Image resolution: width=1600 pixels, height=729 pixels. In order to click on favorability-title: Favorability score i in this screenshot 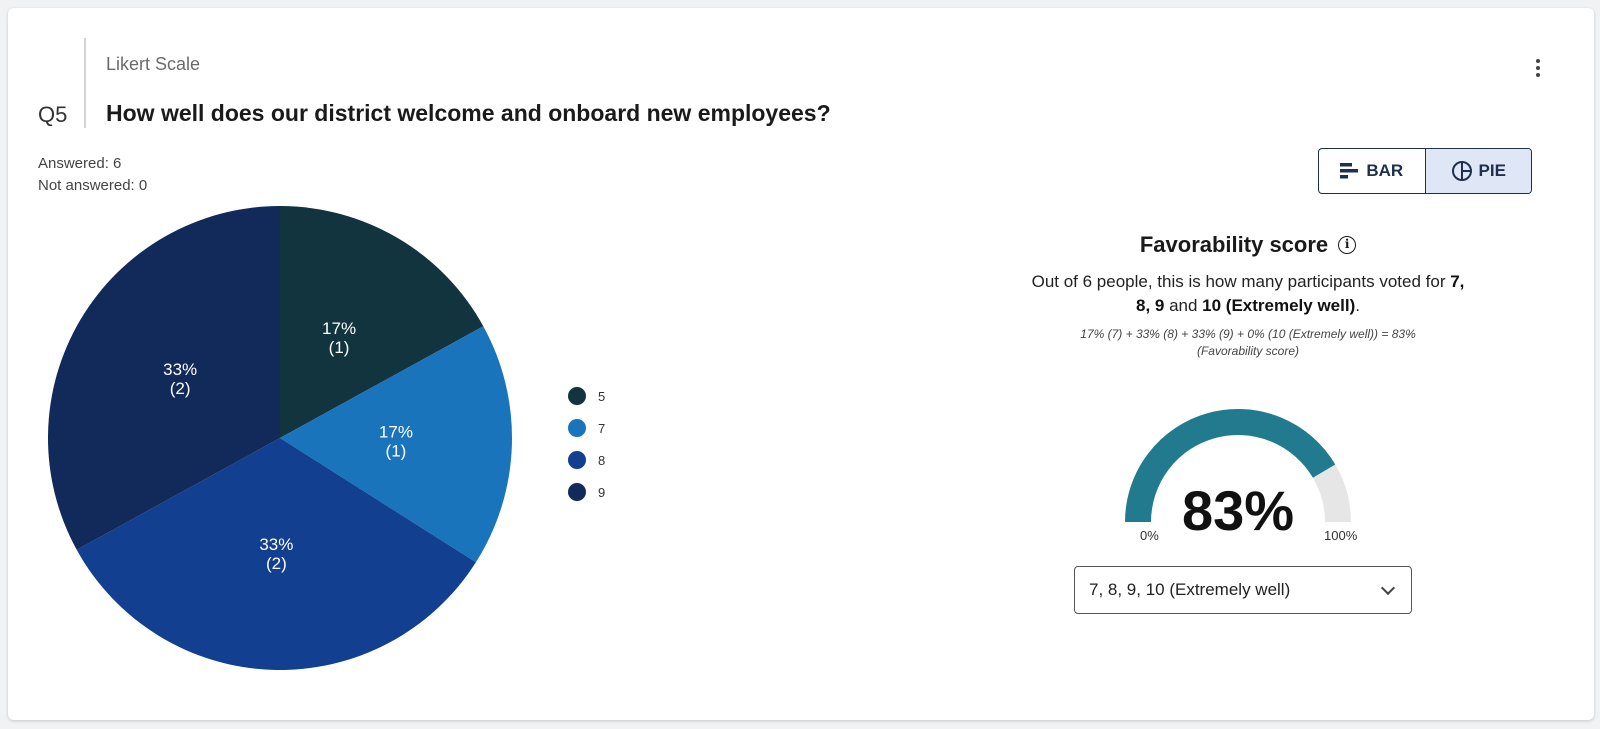, I will do `click(1248, 245)`.